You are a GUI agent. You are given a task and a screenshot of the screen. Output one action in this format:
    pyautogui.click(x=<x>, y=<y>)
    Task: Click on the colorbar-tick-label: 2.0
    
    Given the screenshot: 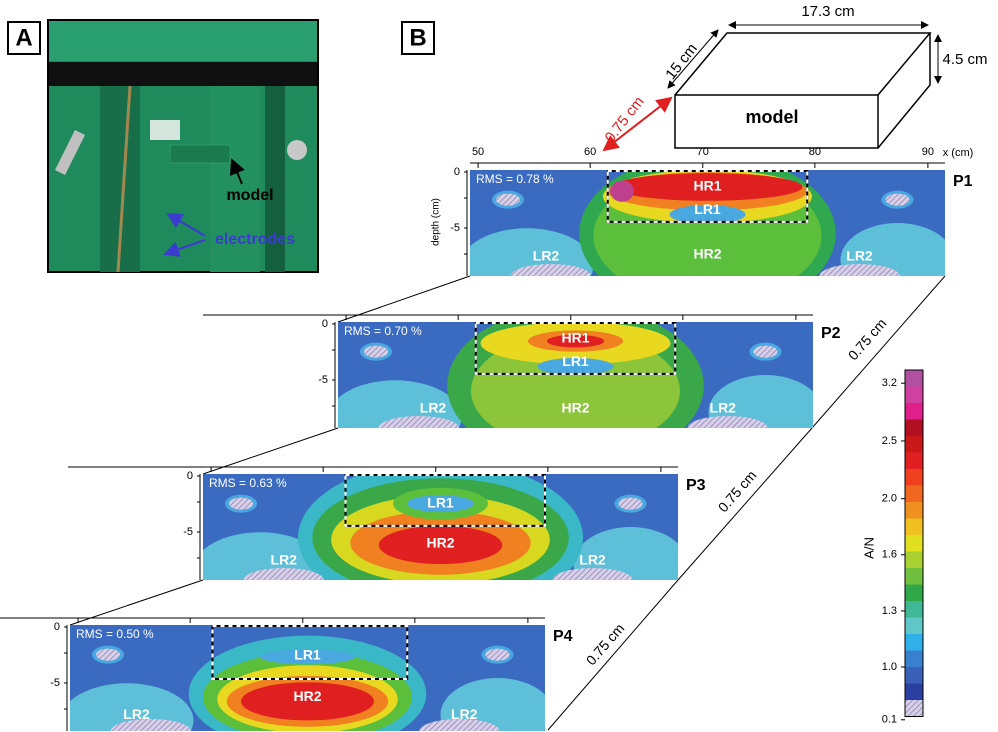 What is the action you would take?
    pyautogui.click(x=889, y=499)
    